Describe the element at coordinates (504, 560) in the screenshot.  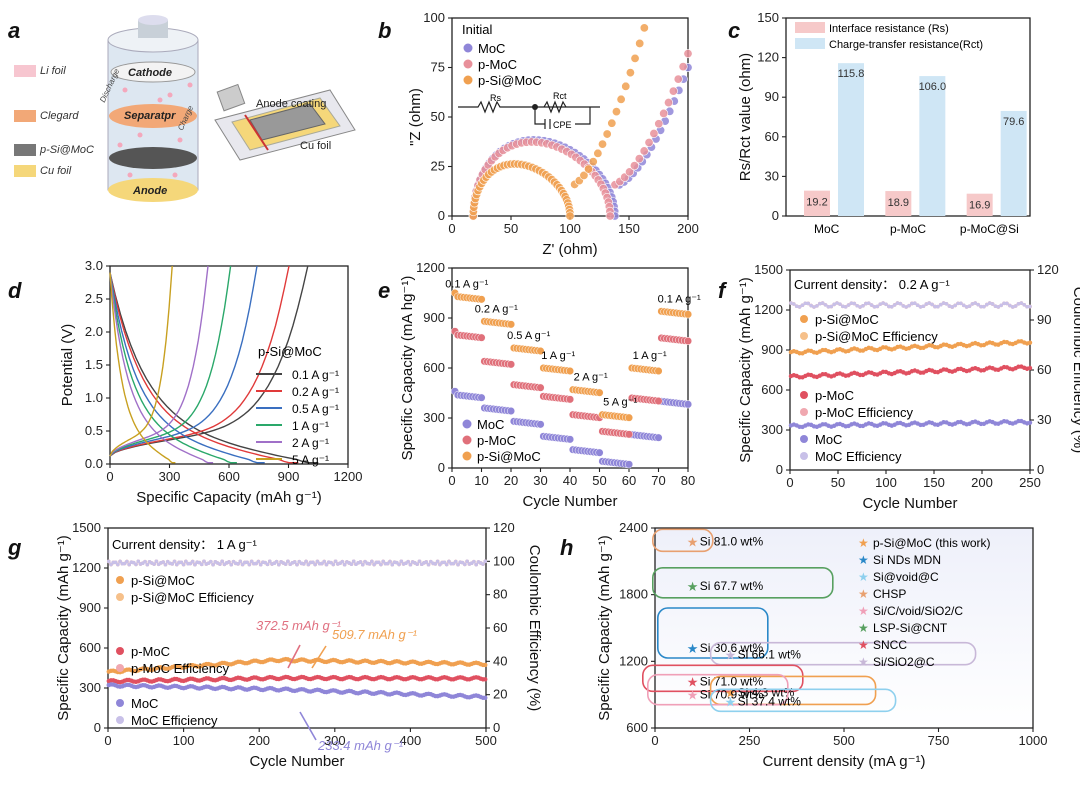
I see `y2-tick-label: 100` at that location.